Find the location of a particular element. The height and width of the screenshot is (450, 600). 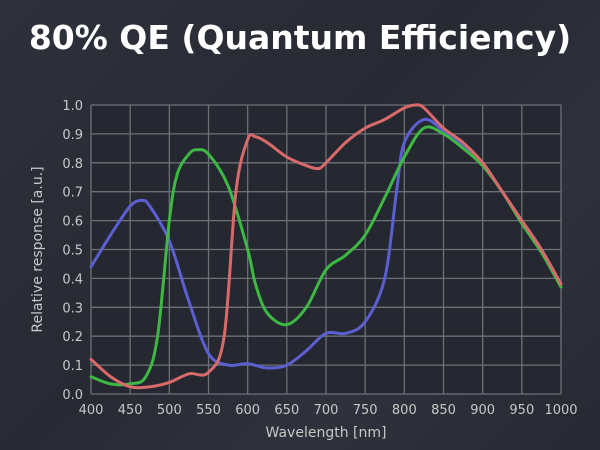

y-tick-label: 0.0 is located at coordinates (72, 395).